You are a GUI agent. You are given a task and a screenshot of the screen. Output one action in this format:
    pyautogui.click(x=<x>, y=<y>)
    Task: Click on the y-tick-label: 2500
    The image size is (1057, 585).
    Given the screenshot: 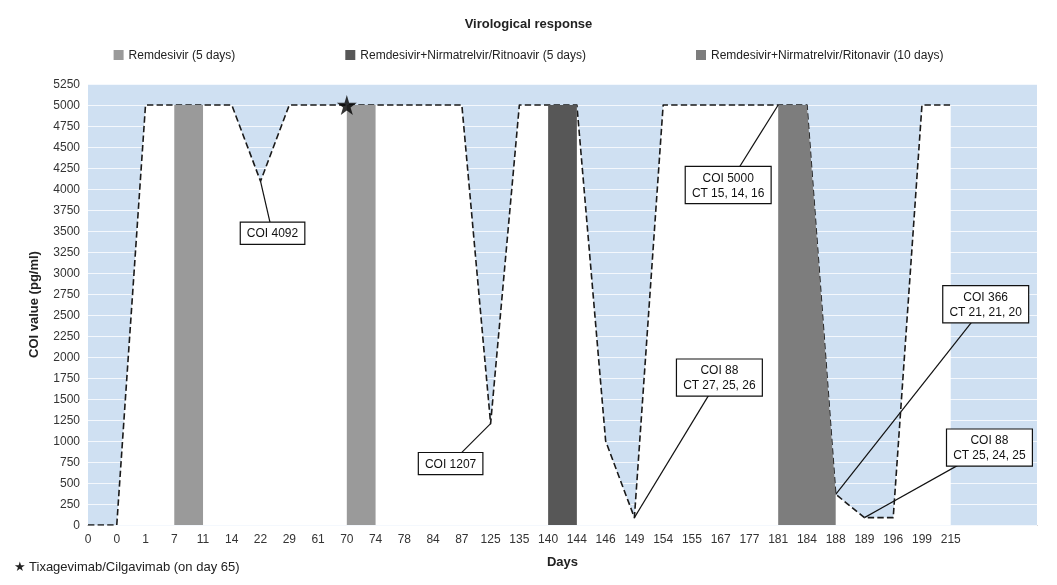 What is the action you would take?
    pyautogui.click(x=67, y=315)
    